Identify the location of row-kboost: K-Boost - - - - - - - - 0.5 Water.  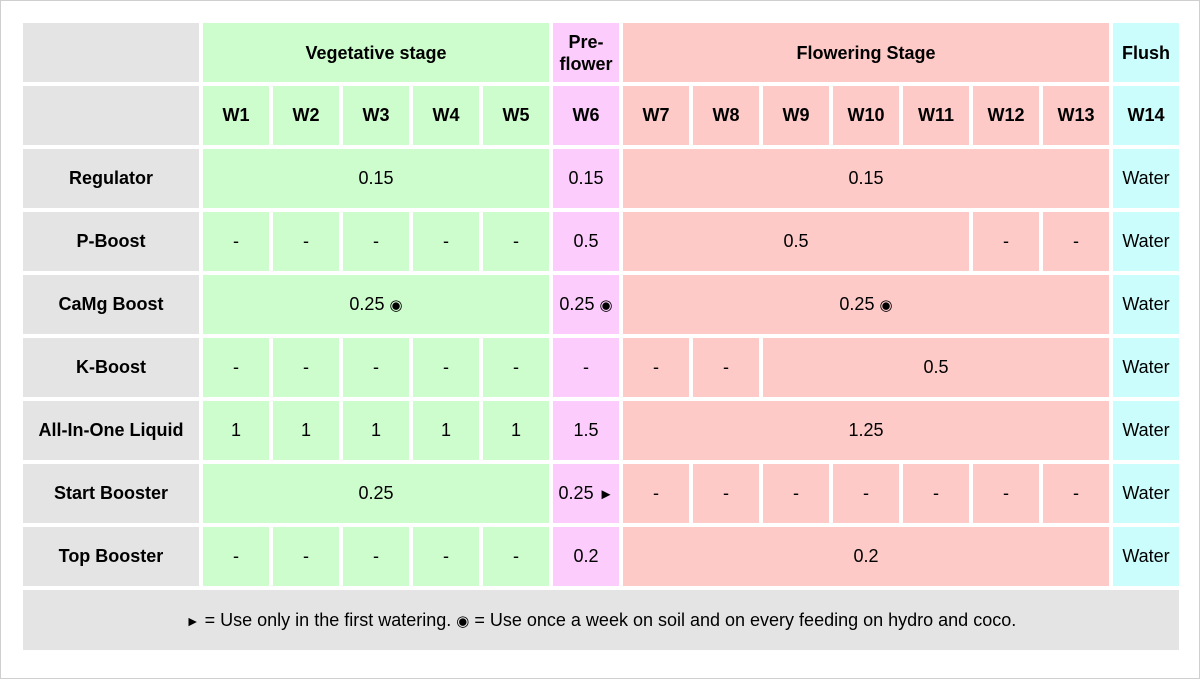
(601, 367).